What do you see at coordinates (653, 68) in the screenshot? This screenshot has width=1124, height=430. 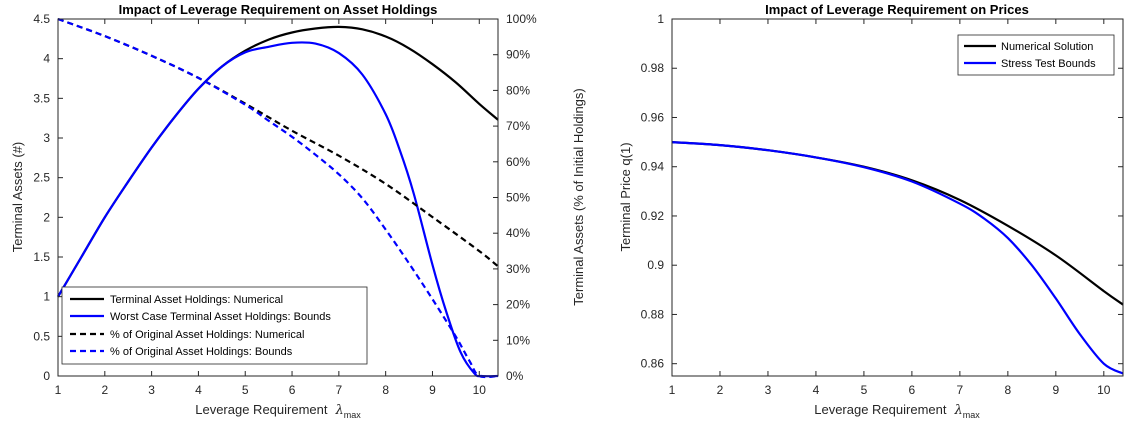 I see `y-tick-label: 0.98` at bounding box center [653, 68].